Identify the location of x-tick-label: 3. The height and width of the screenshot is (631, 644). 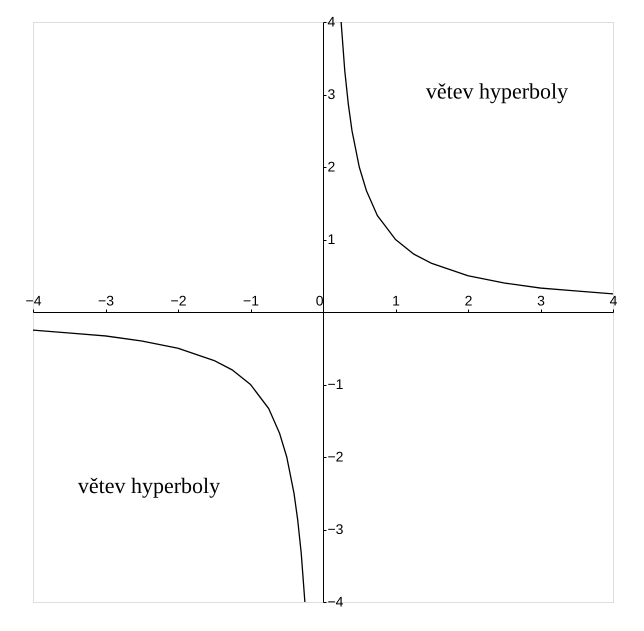
(541, 300).